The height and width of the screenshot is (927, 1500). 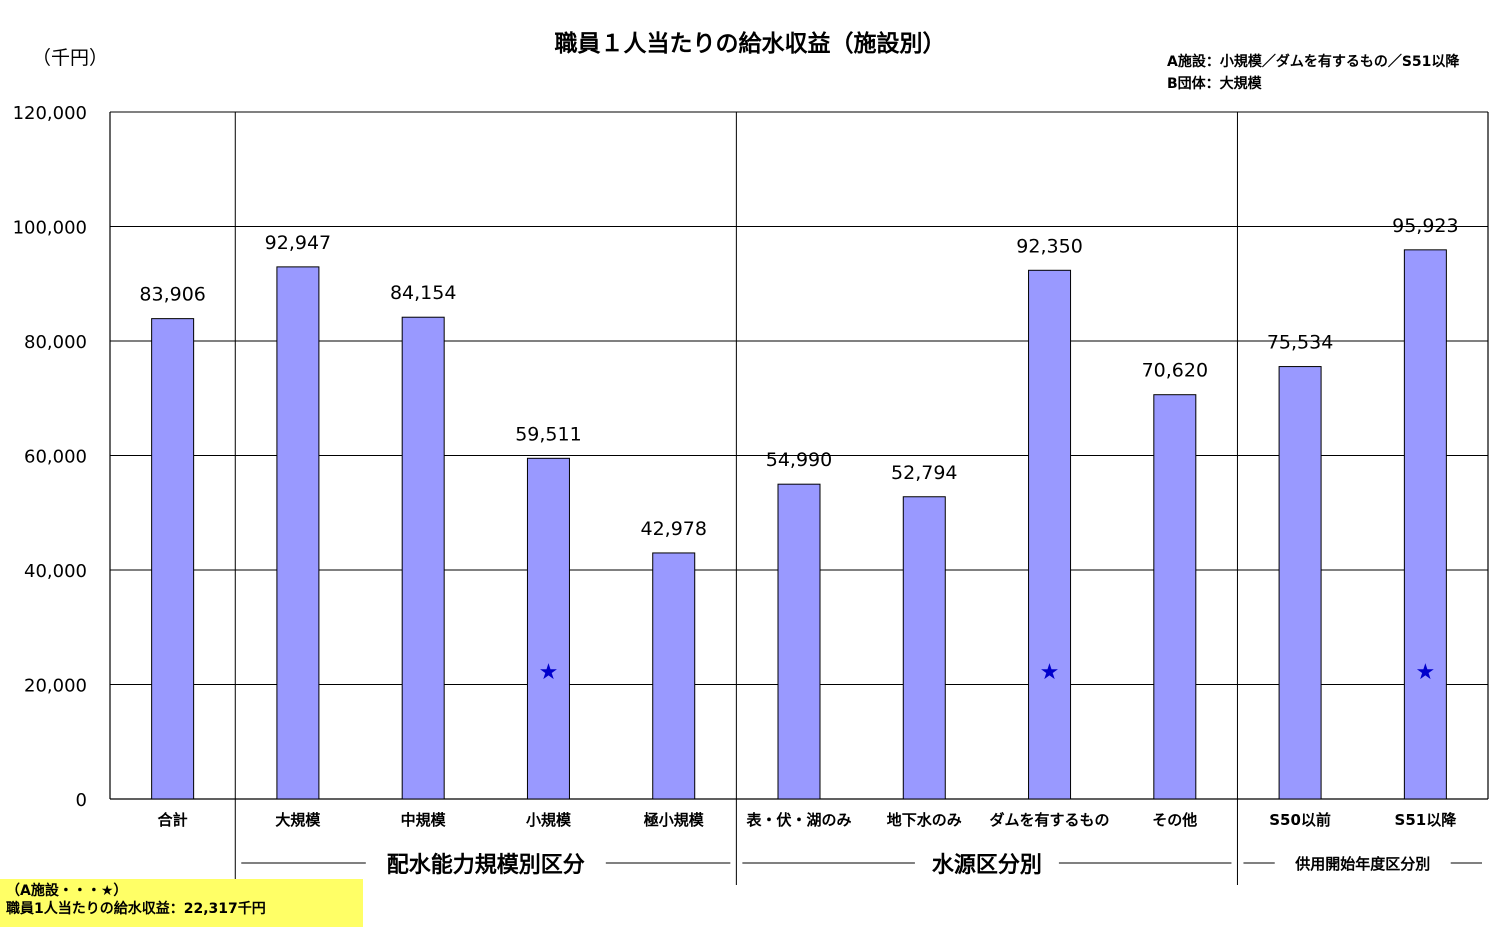 What do you see at coordinates (987, 865) in the screenshot?
I see `group-label: 水源区分別` at bounding box center [987, 865].